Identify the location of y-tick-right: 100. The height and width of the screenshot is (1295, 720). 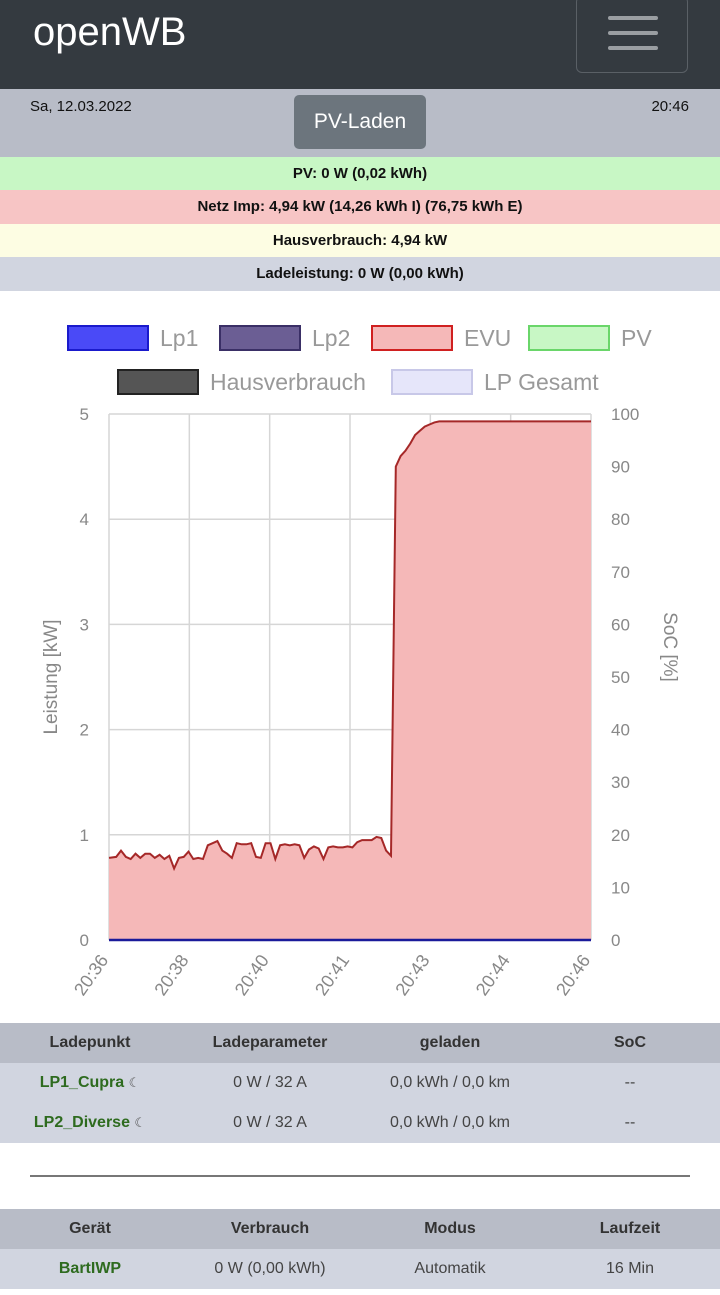
(625, 414).